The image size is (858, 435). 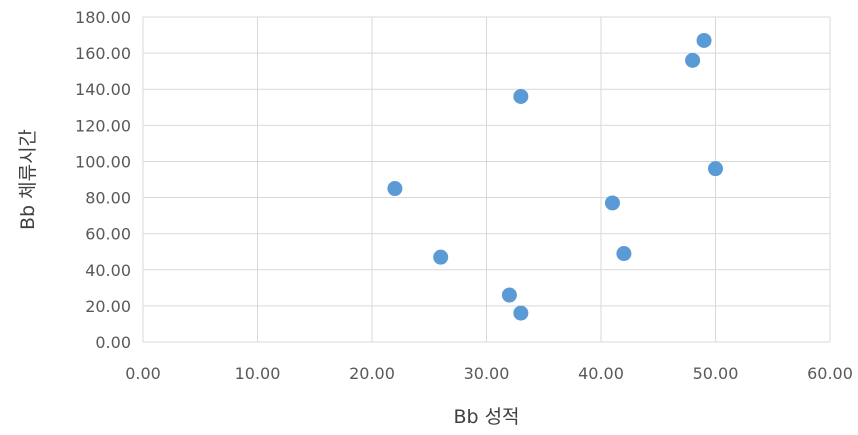 What do you see at coordinates (108, 198) in the screenshot?
I see `y-tick-label: 80.00` at bounding box center [108, 198].